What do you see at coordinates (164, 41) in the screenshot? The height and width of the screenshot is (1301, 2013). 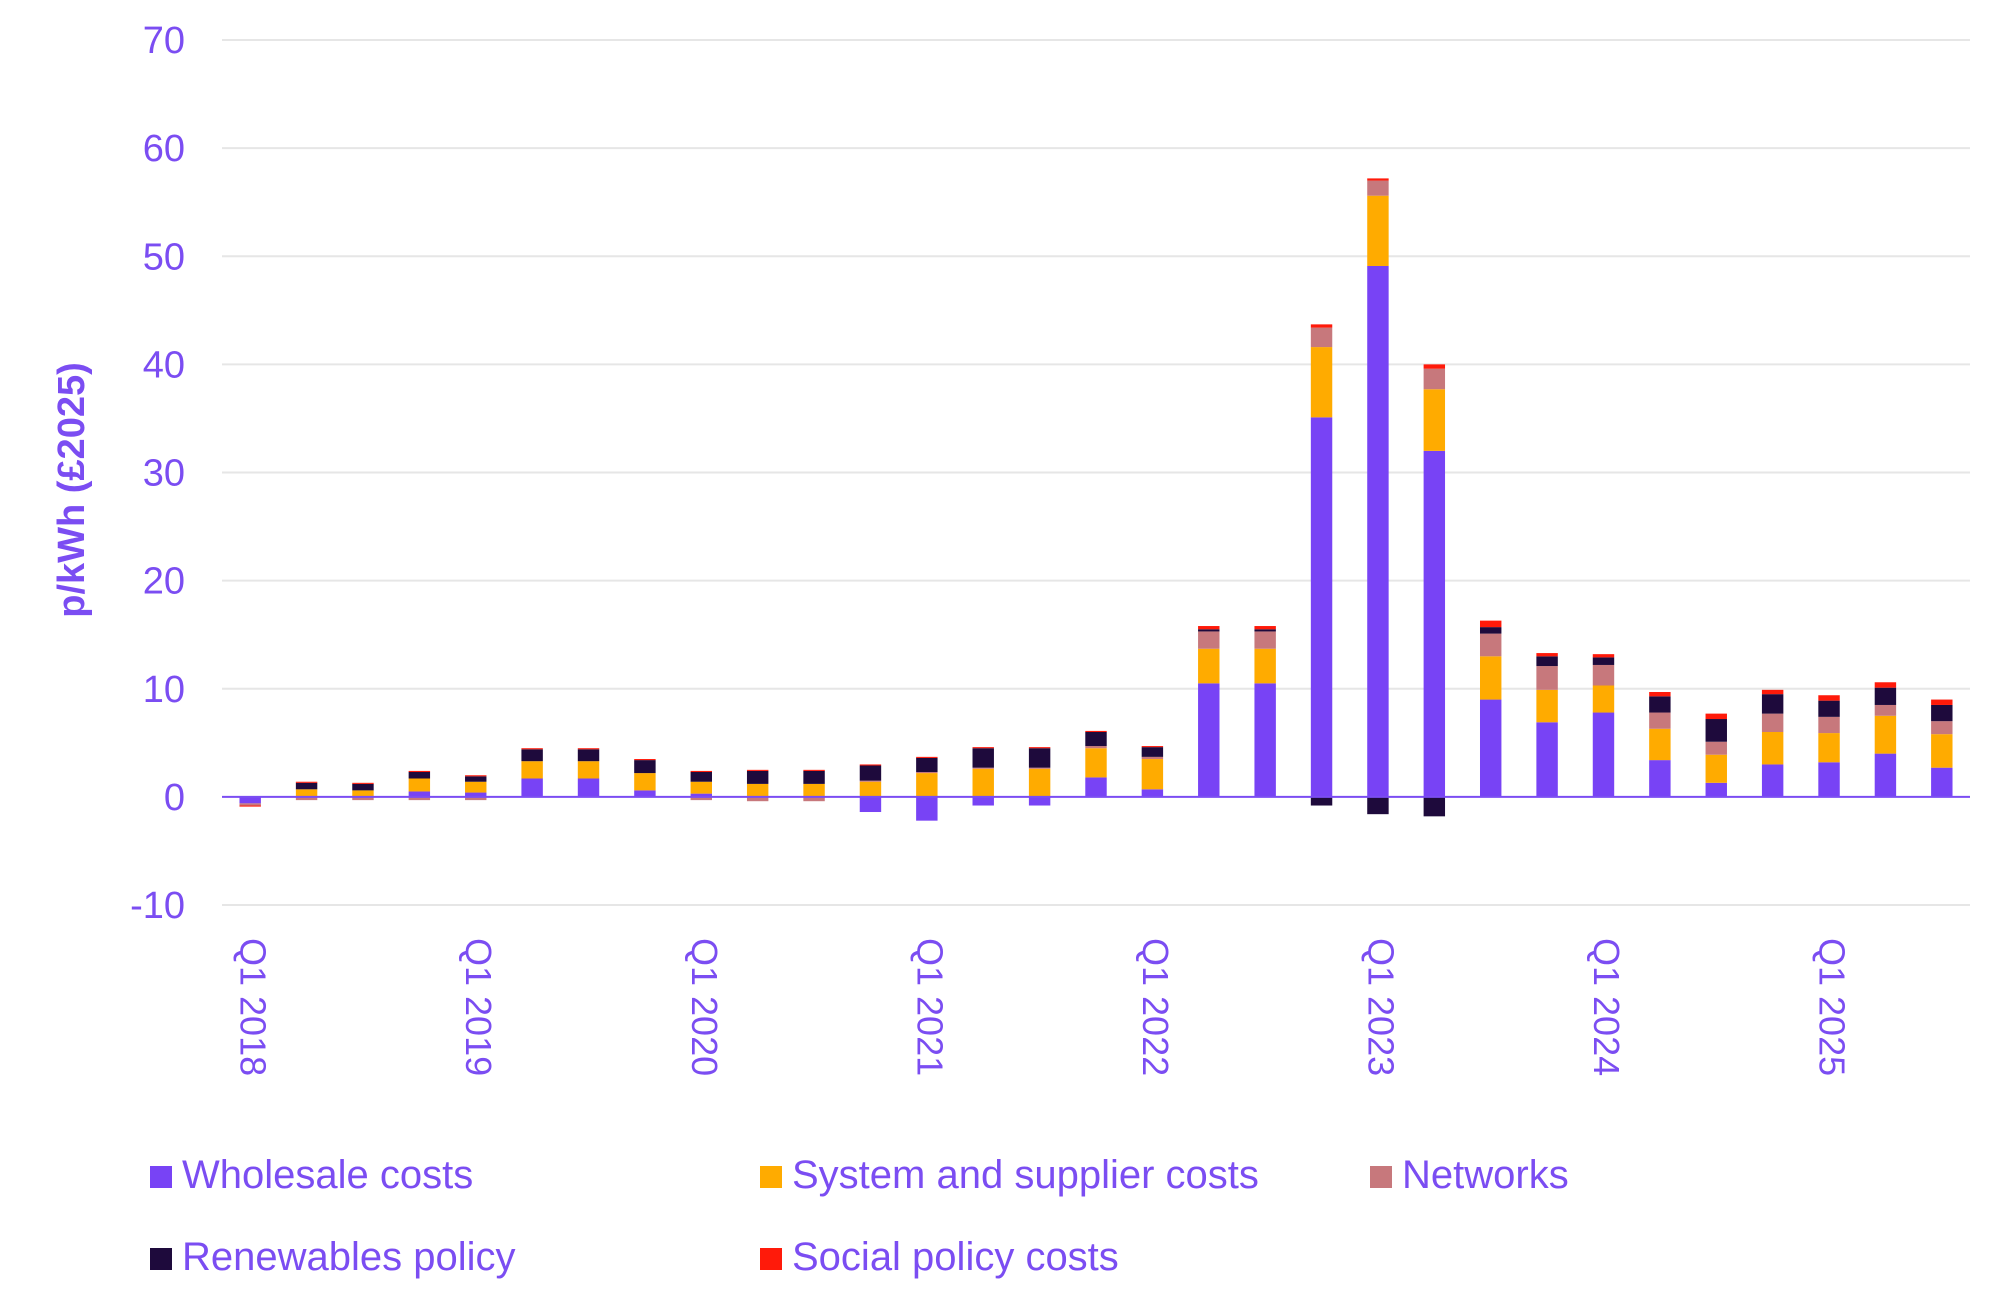 I see `y-tick-label: 70` at bounding box center [164, 41].